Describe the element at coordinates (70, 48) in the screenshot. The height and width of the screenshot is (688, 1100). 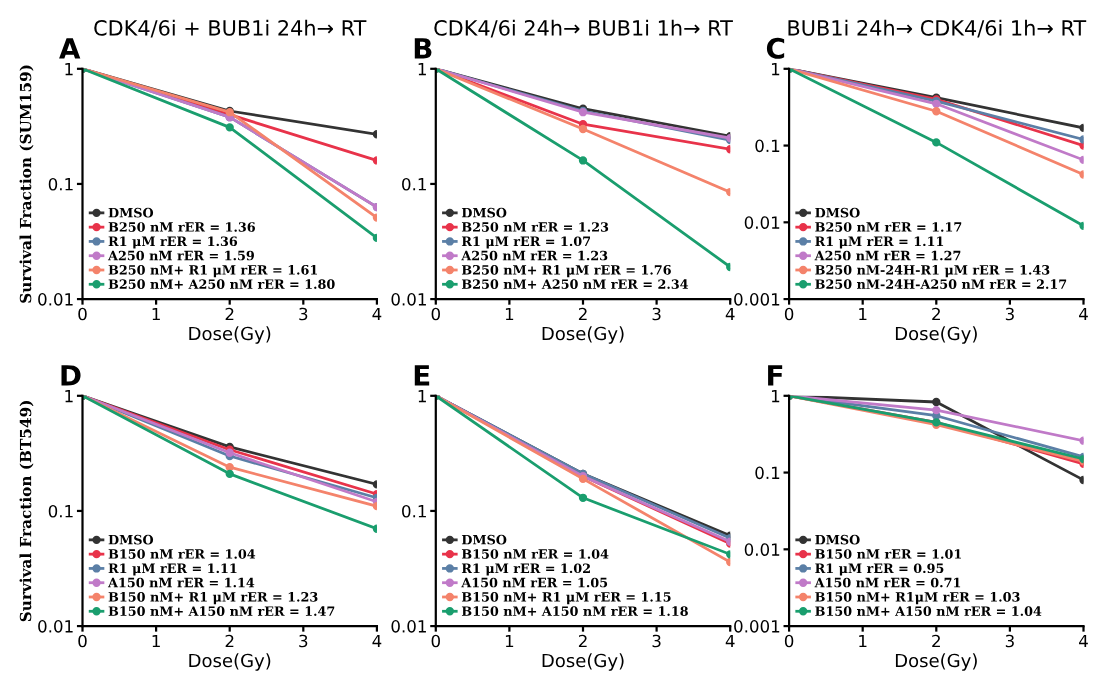
I see `text: A` at that location.